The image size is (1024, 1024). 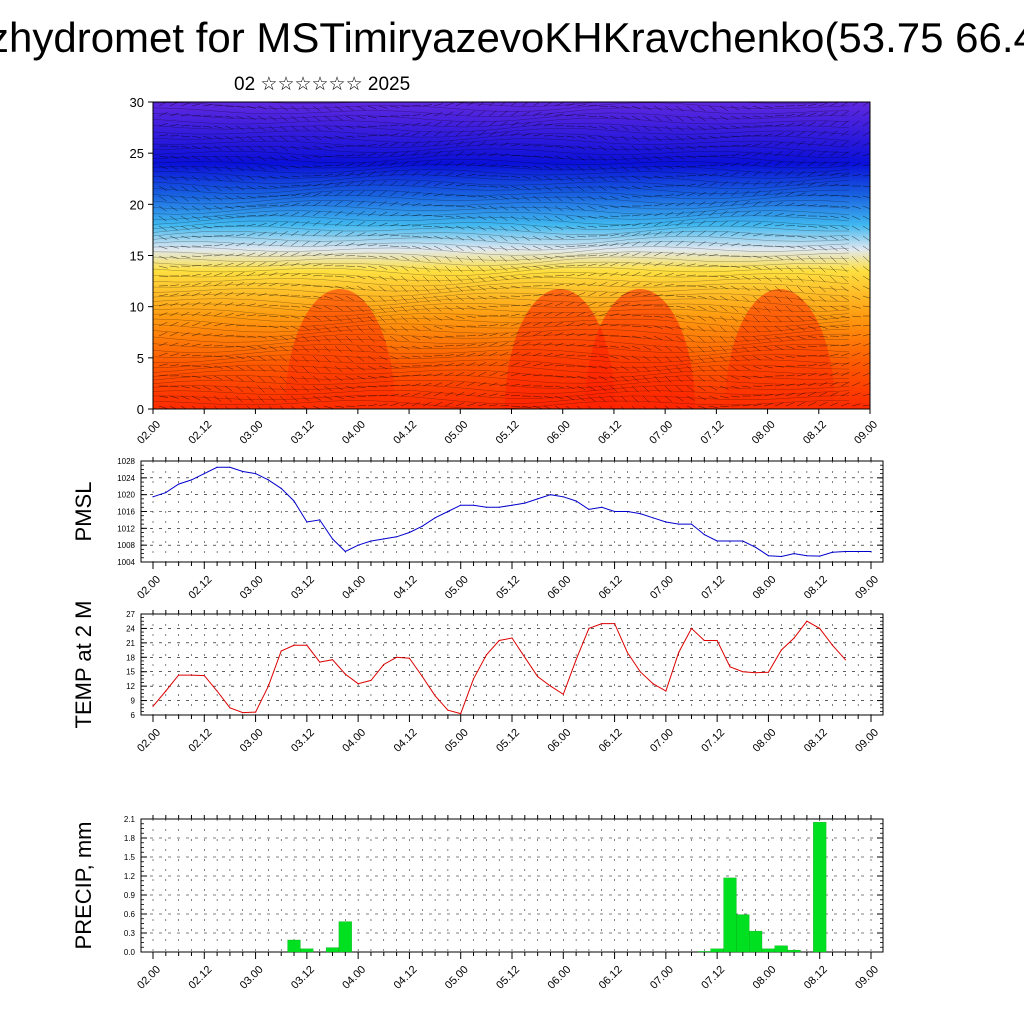 What do you see at coordinates (126, 478) in the screenshot?
I see `y-tick-label: 1024` at bounding box center [126, 478].